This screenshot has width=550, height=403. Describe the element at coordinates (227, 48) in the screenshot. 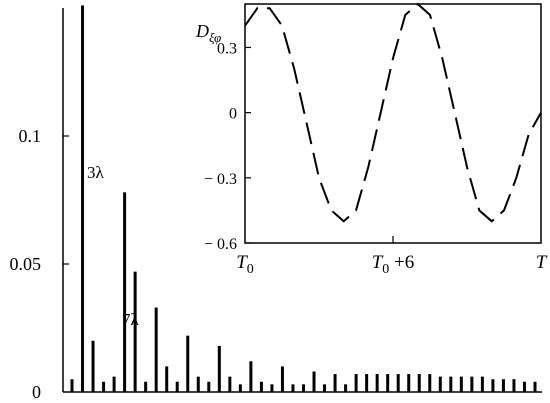

I see `inset-y-tick-label: 0.3` at that location.